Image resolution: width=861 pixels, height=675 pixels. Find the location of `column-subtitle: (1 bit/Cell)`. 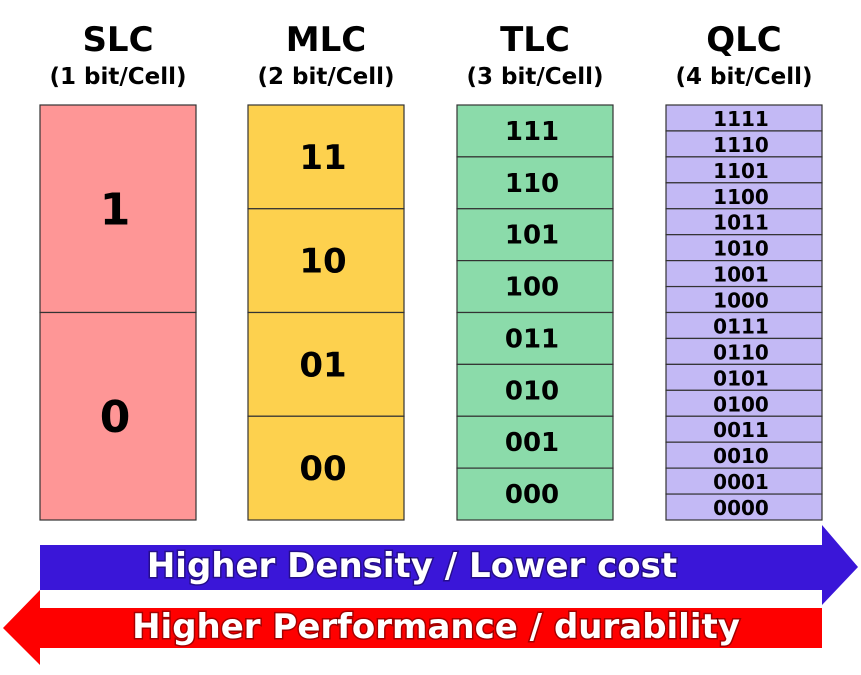

column-subtitle: (1 bit/Cell) is located at coordinates (117, 77).